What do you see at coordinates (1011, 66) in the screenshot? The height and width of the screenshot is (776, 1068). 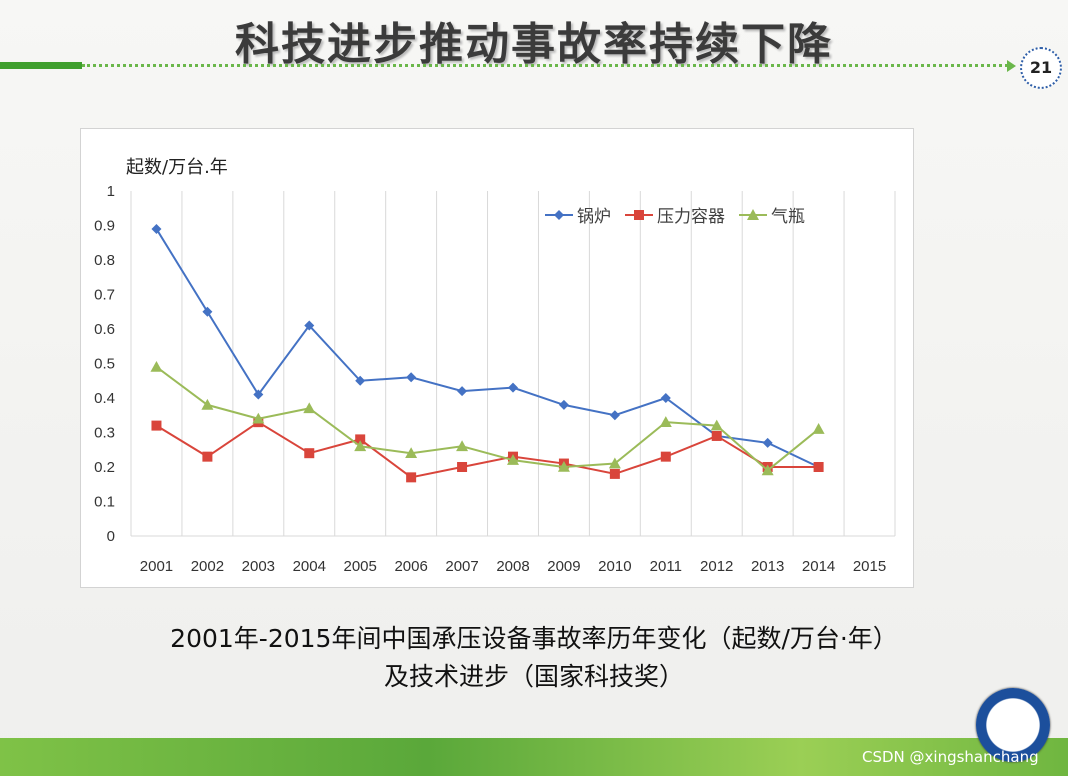 I see `arrow-right-icon` at bounding box center [1011, 66].